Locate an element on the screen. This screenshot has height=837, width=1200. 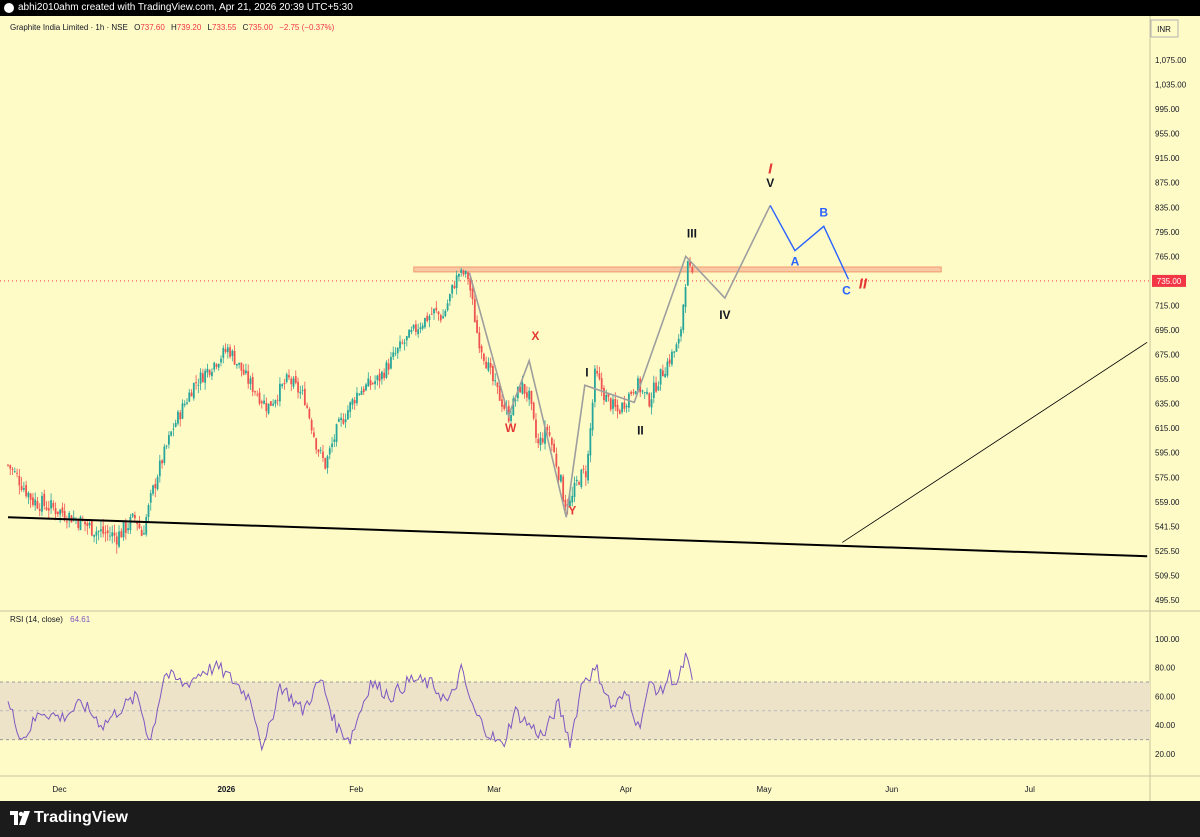
time-tick-label: May is located at coordinates (763, 789).